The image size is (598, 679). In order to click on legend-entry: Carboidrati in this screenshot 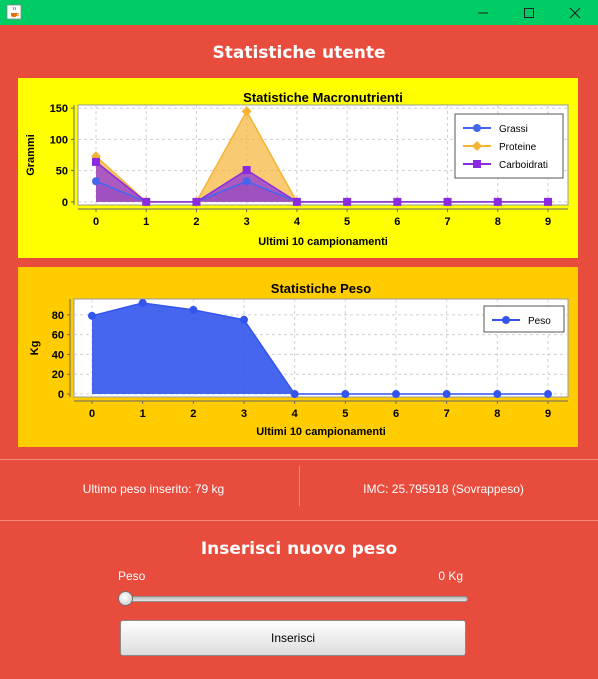, I will do `click(523, 165)`.